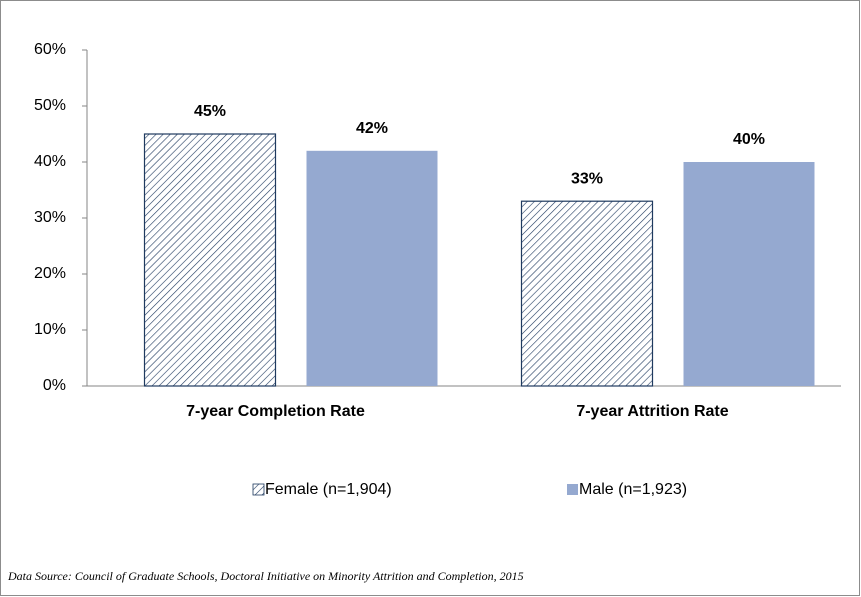 The height and width of the screenshot is (597, 861). I want to click on y-tick-label: 10%, so click(50, 329).